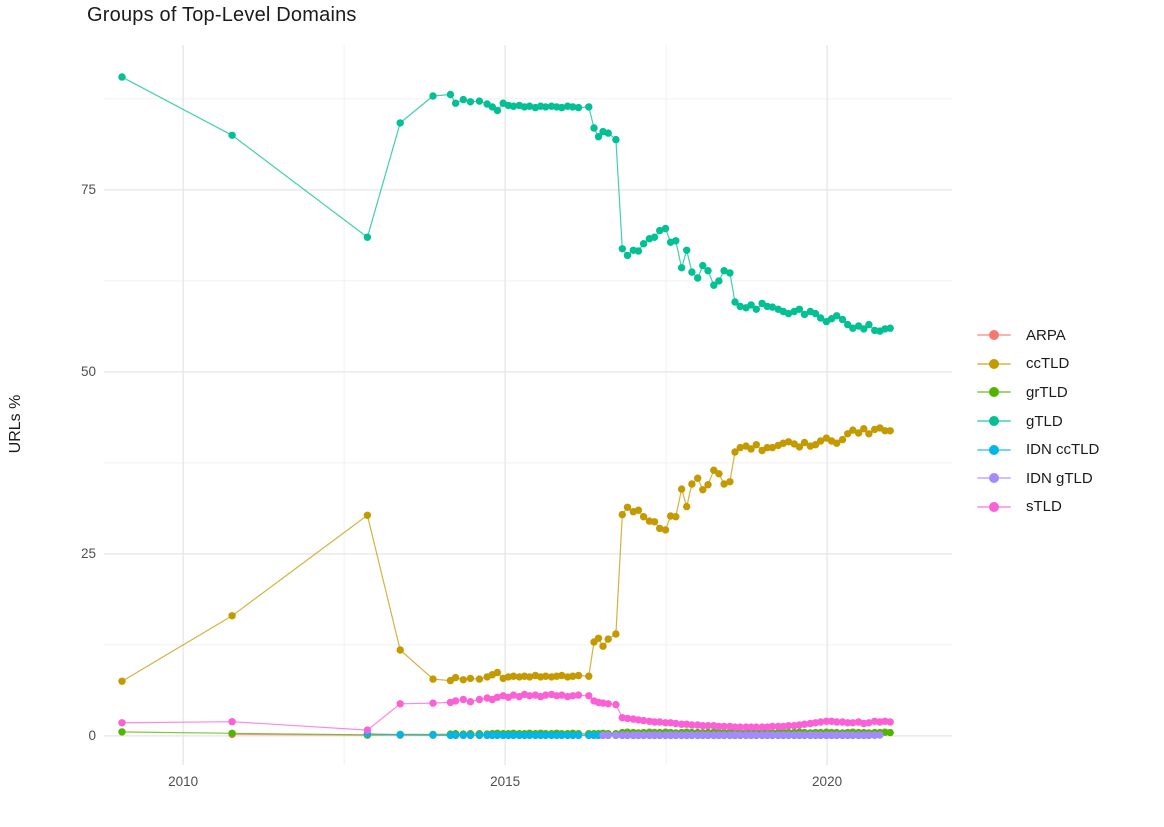 The height and width of the screenshot is (827, 1164). I want to click on legend-item-grtld: grTLD, so click(1038, 392).